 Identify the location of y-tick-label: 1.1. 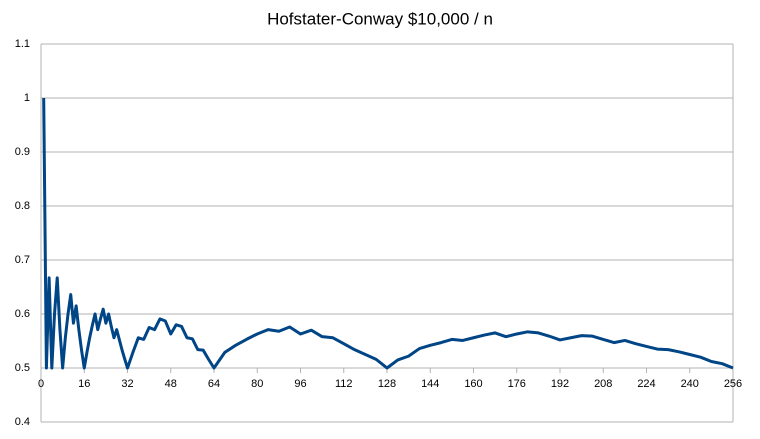
(22, 44).